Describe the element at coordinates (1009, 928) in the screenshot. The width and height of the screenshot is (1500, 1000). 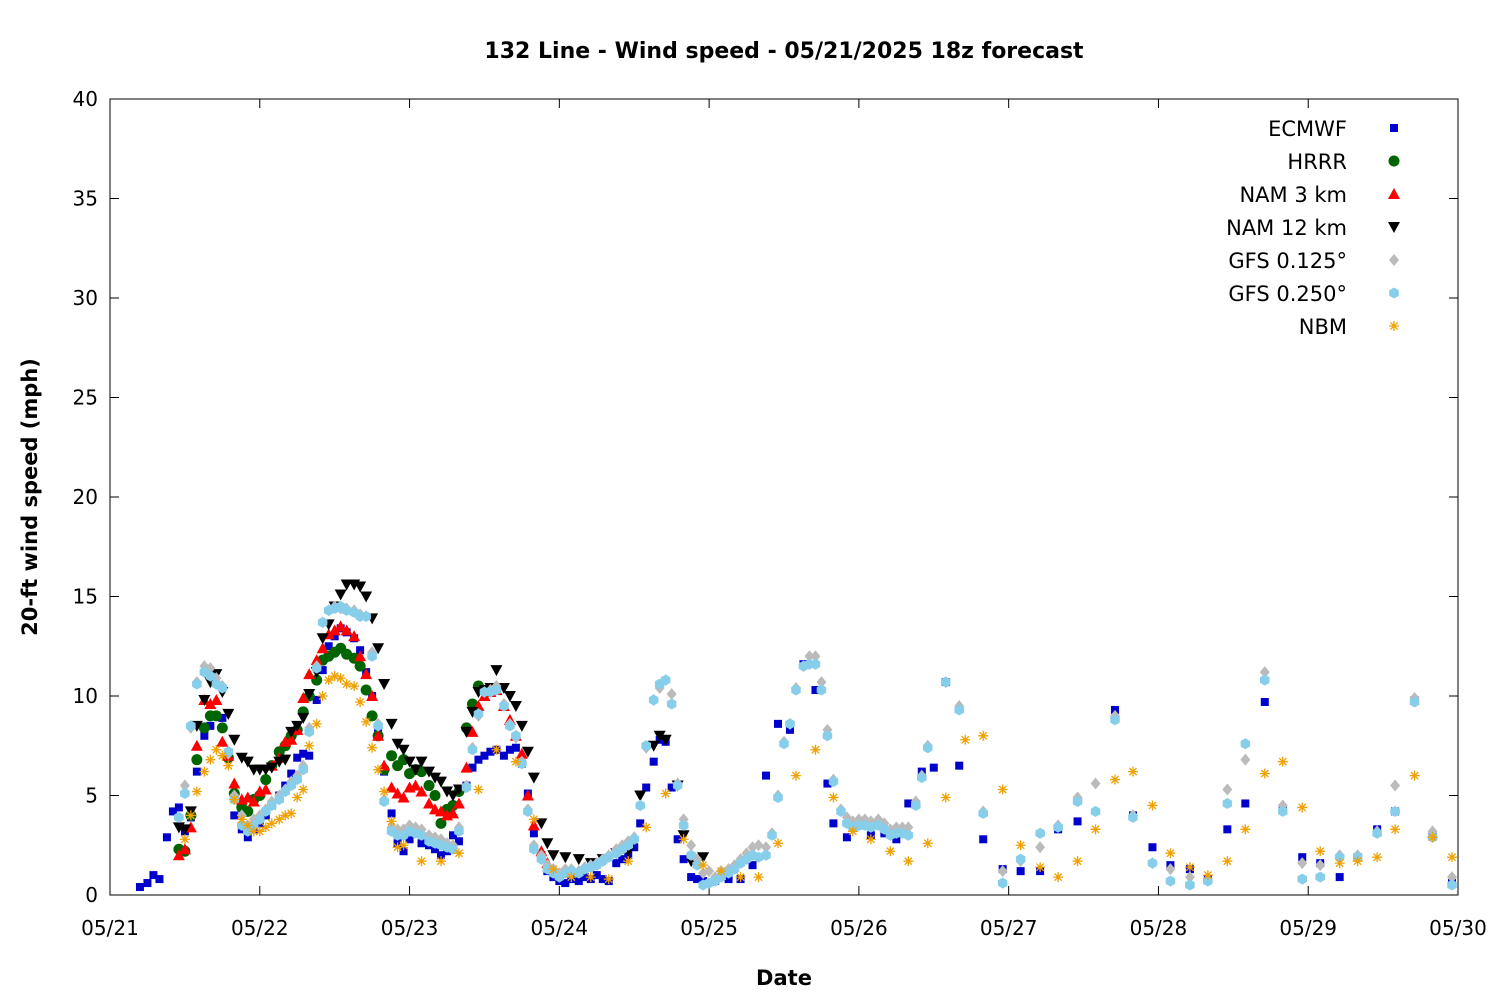
I see `x-tick-label: 05/27` at that location.